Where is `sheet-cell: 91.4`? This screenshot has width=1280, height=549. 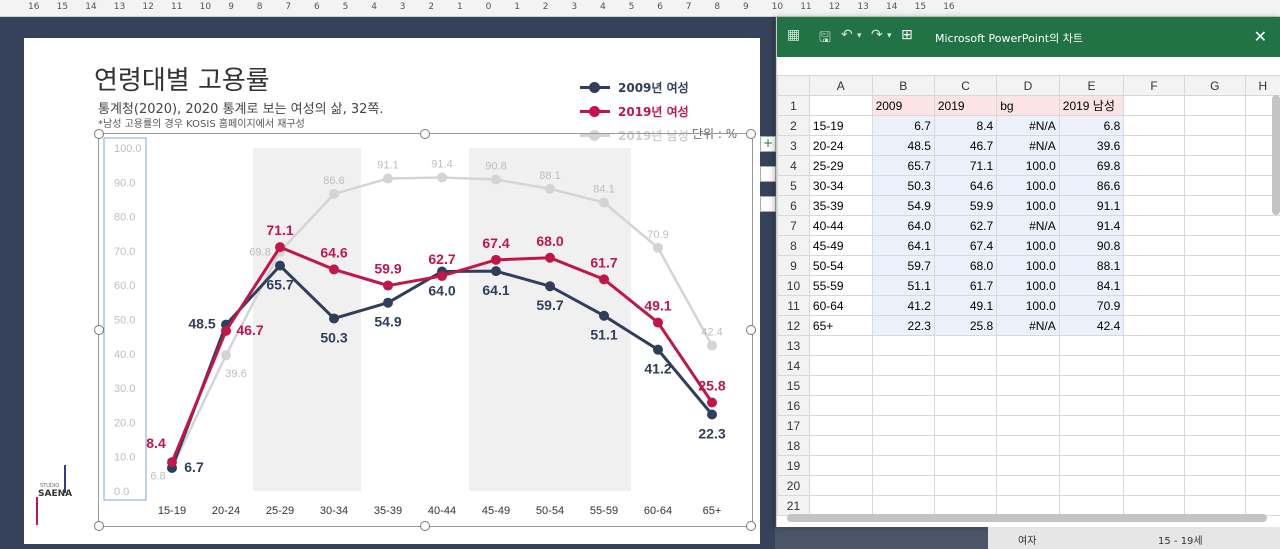
sheet-cell: 91.4 is located at coordinates (1091, 225).